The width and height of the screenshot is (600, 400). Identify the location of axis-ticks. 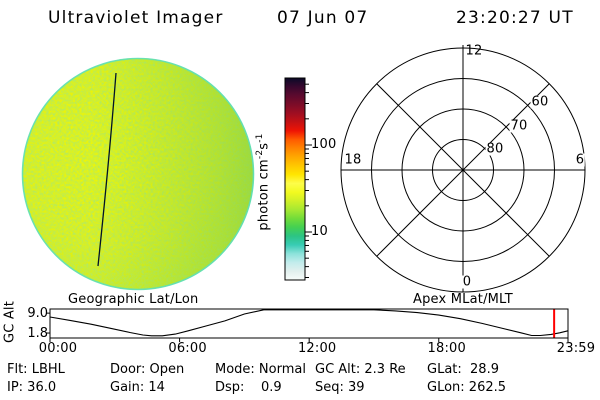
(307, 327).